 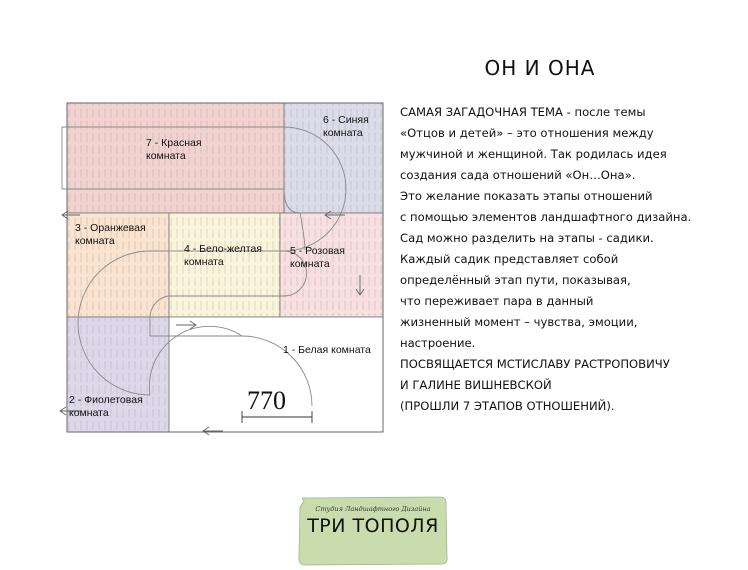 I want to click on room-label-blue: 6 - Синяя комната, so click(x=347, y=126).